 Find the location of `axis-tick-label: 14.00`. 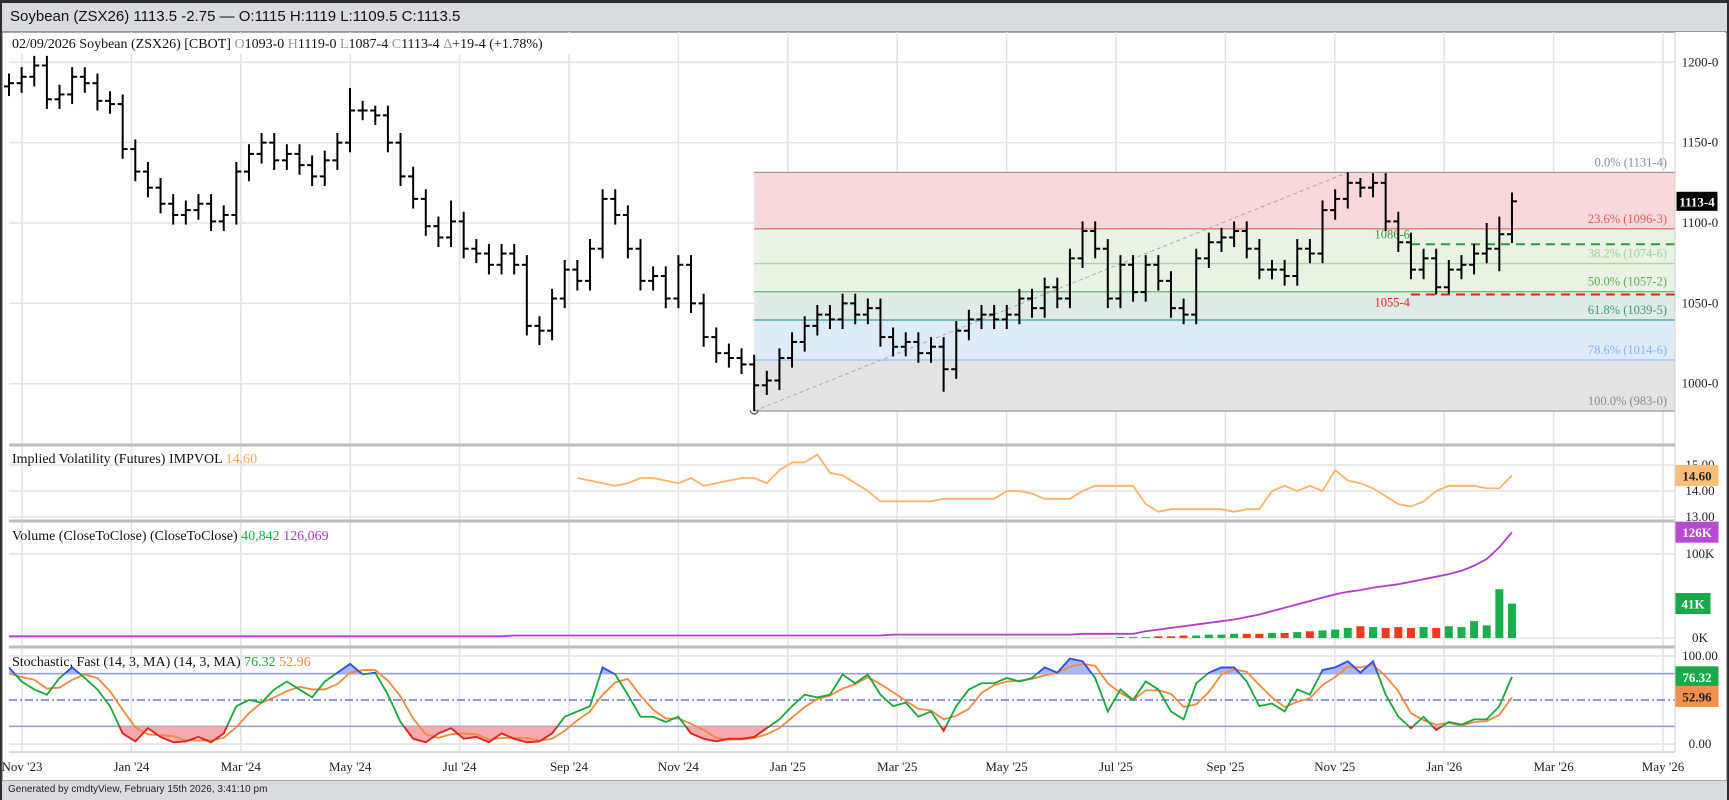

axis-tick-label: 14.00 is located at coordinates (1699, 490).